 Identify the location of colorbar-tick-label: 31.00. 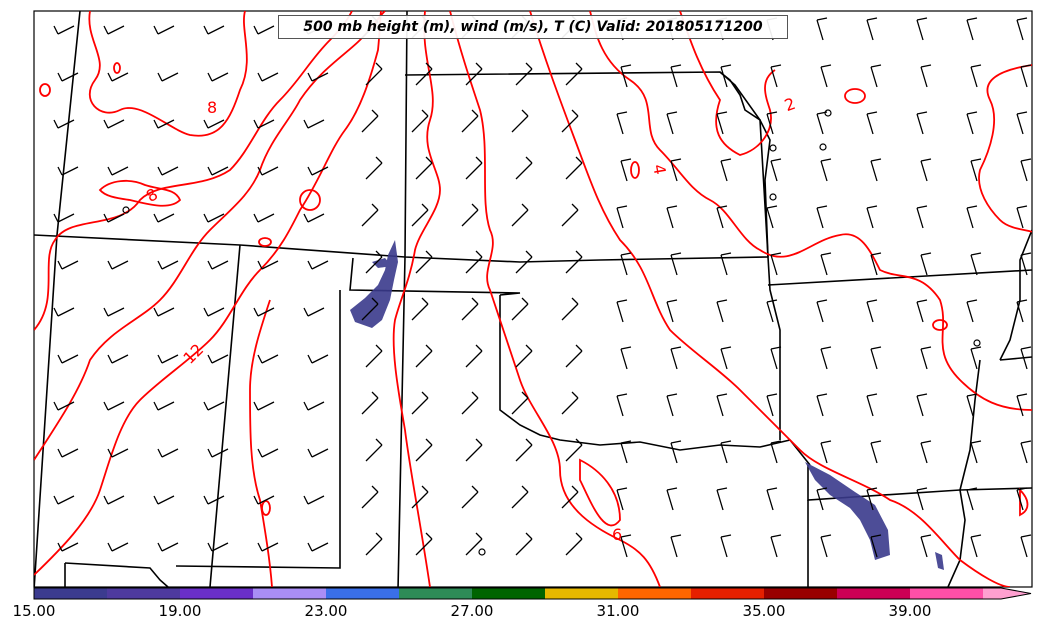
(618, 611).